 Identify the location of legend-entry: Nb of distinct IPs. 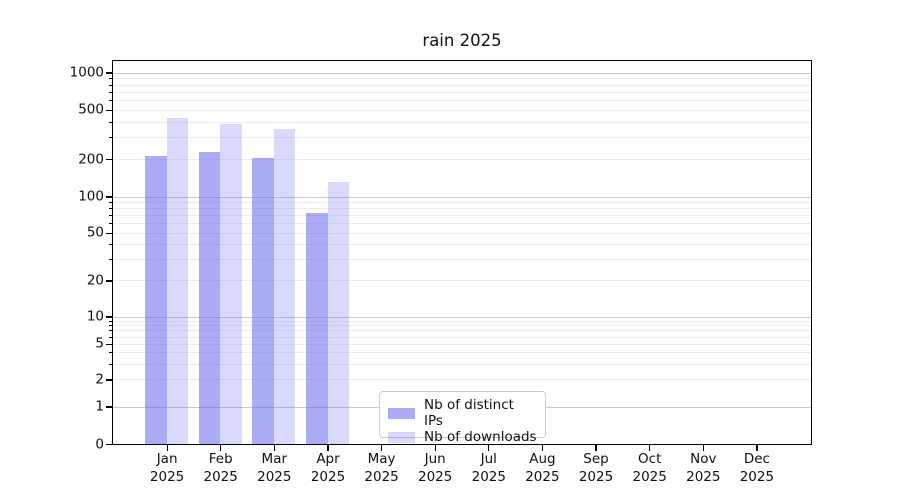
(462, 413).